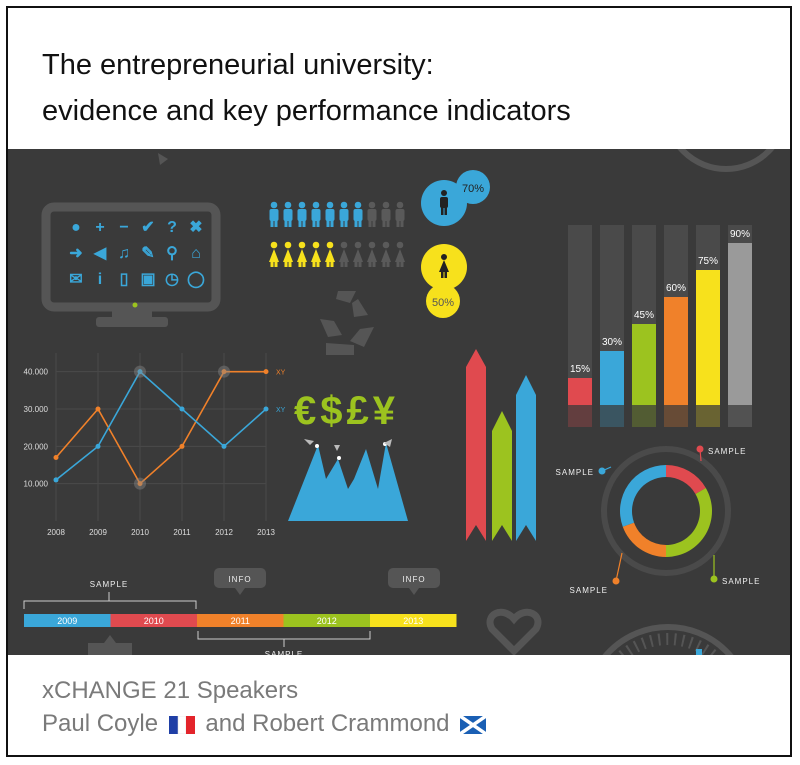 The height and width of the screenshot is (765, 800). Describe the element at coordinates (147, 253) in the screenshot. I see `wrench-icon: ✎` at that location.